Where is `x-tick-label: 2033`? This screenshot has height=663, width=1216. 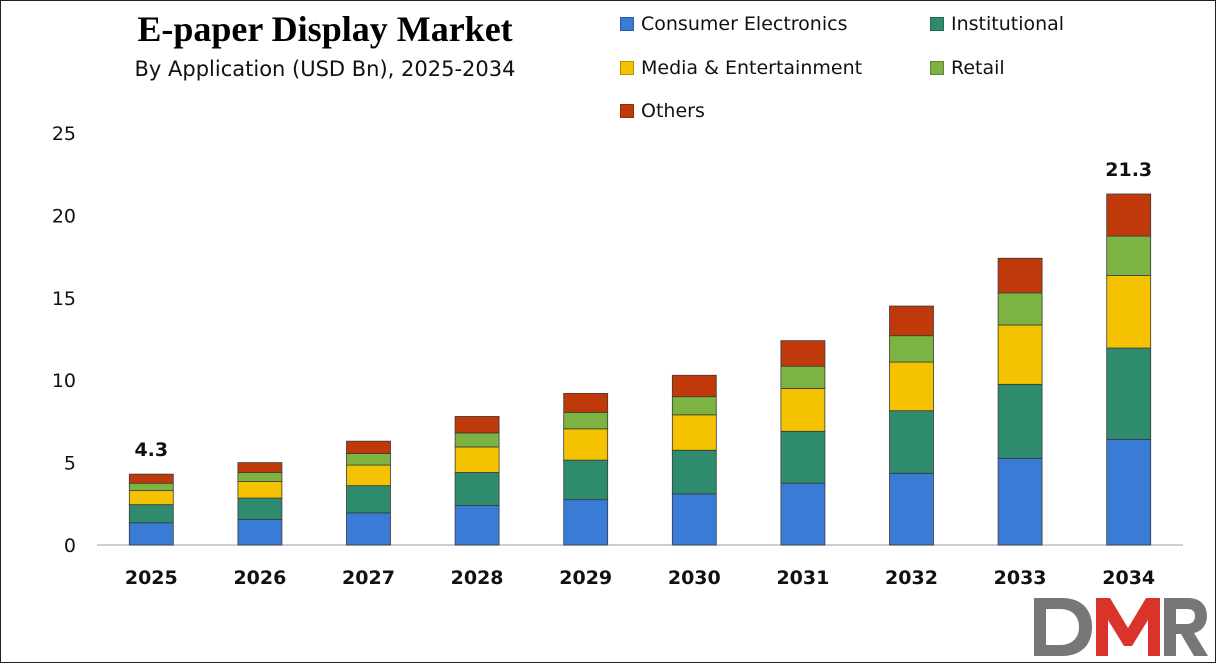 x-tick-label: 2033 is located at coordinates (1020, 578).